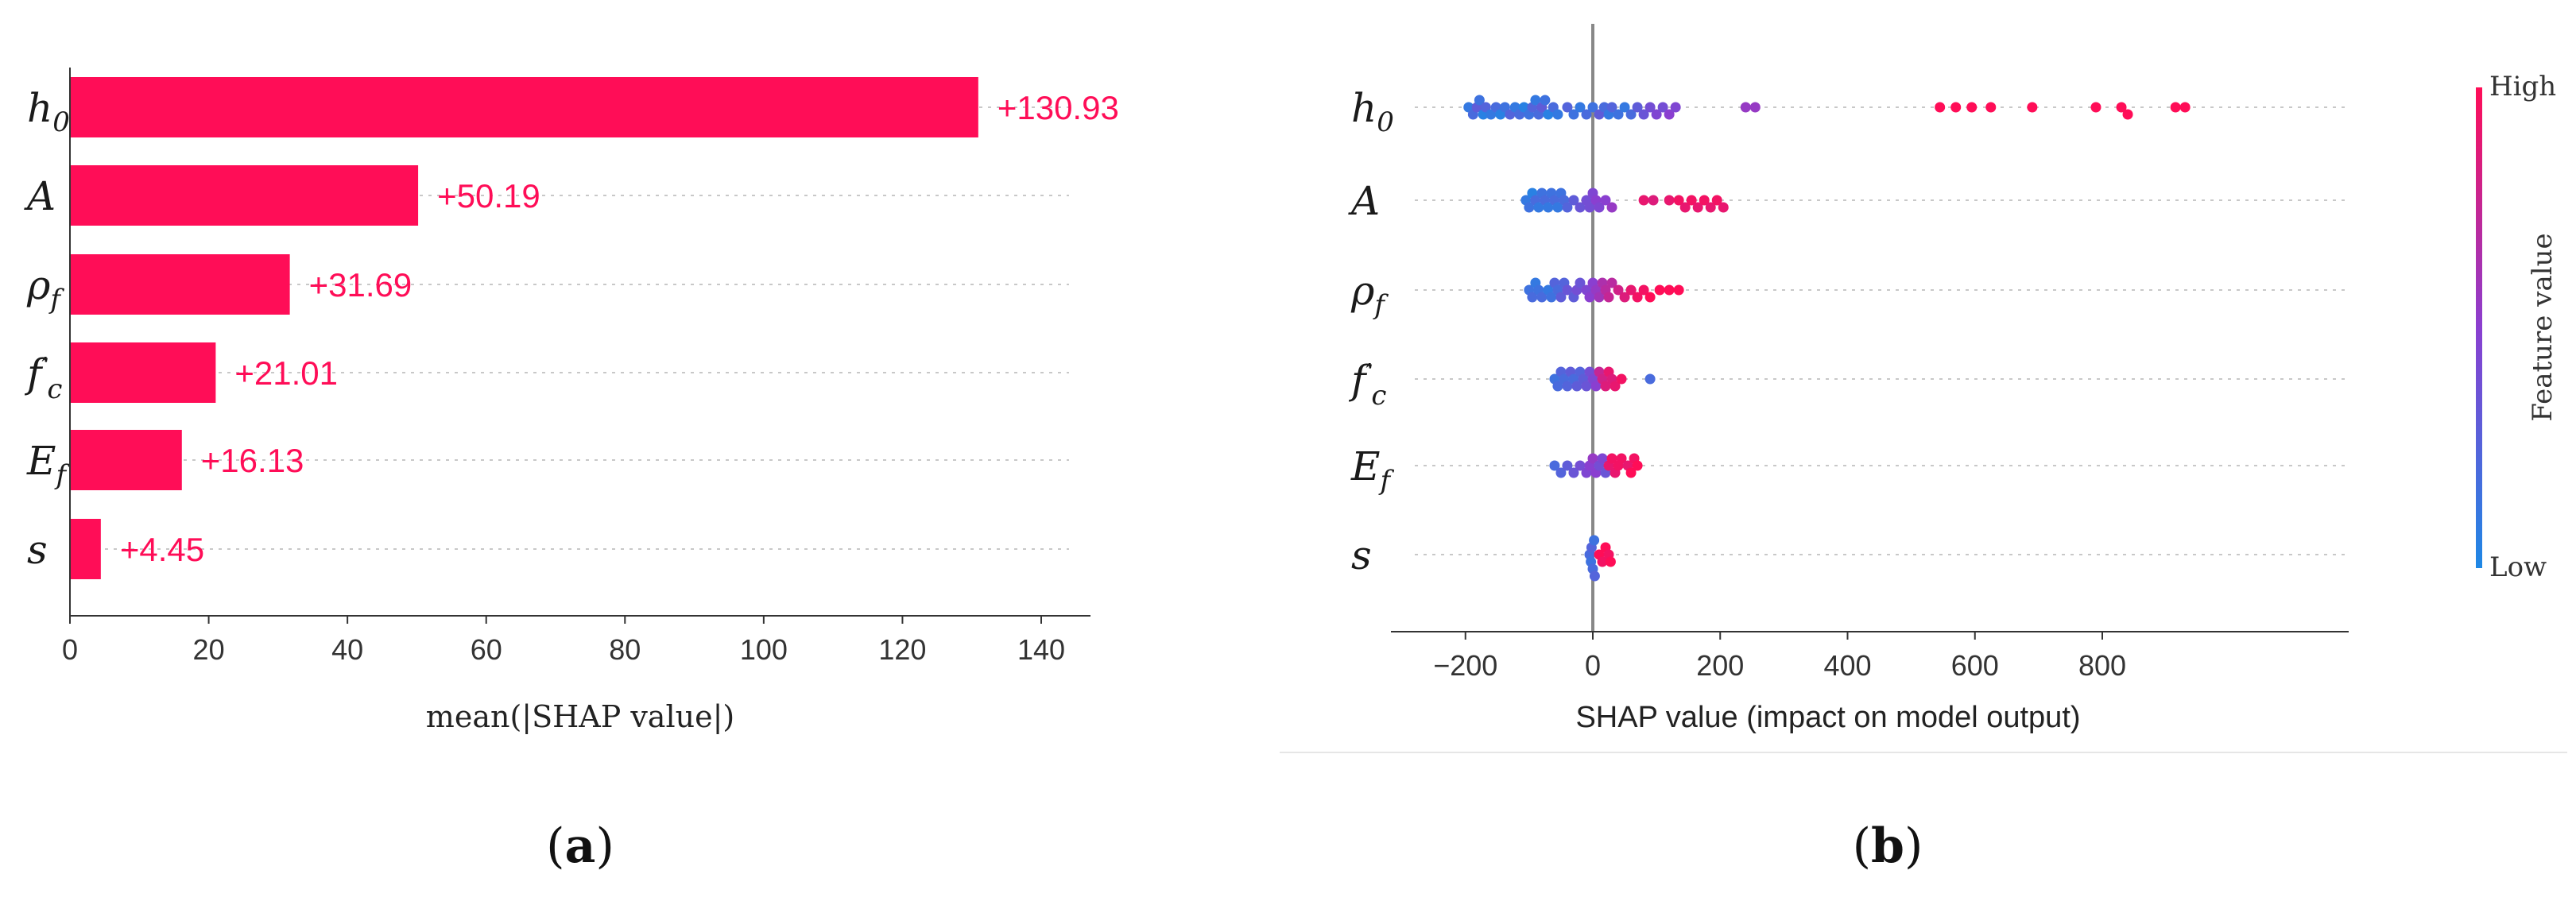 The width and height of the screenshot is (2576, 905). Describe the element at coordinates (2479, 328) in the screenshot. I see `colorbar-gradient` at that location.